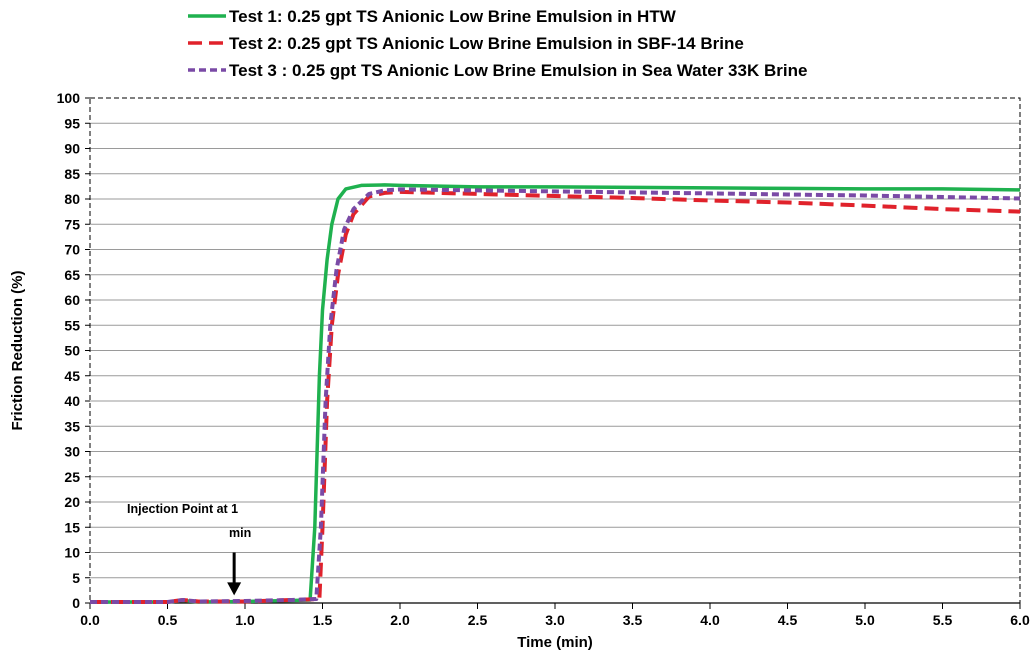  What do you see at coordinates (76, 603) in the screenshot?
I see `y-tick-label: 0` at bounding box center [76, 603].